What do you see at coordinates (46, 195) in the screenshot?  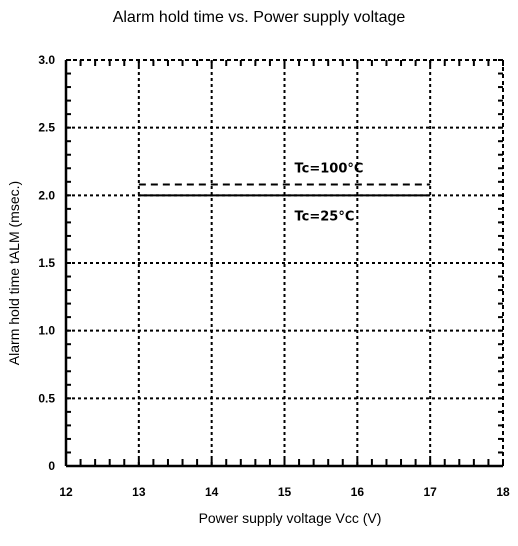 I see `y-tick-label-2.0: 2.0` at bounding box center [46, 195].